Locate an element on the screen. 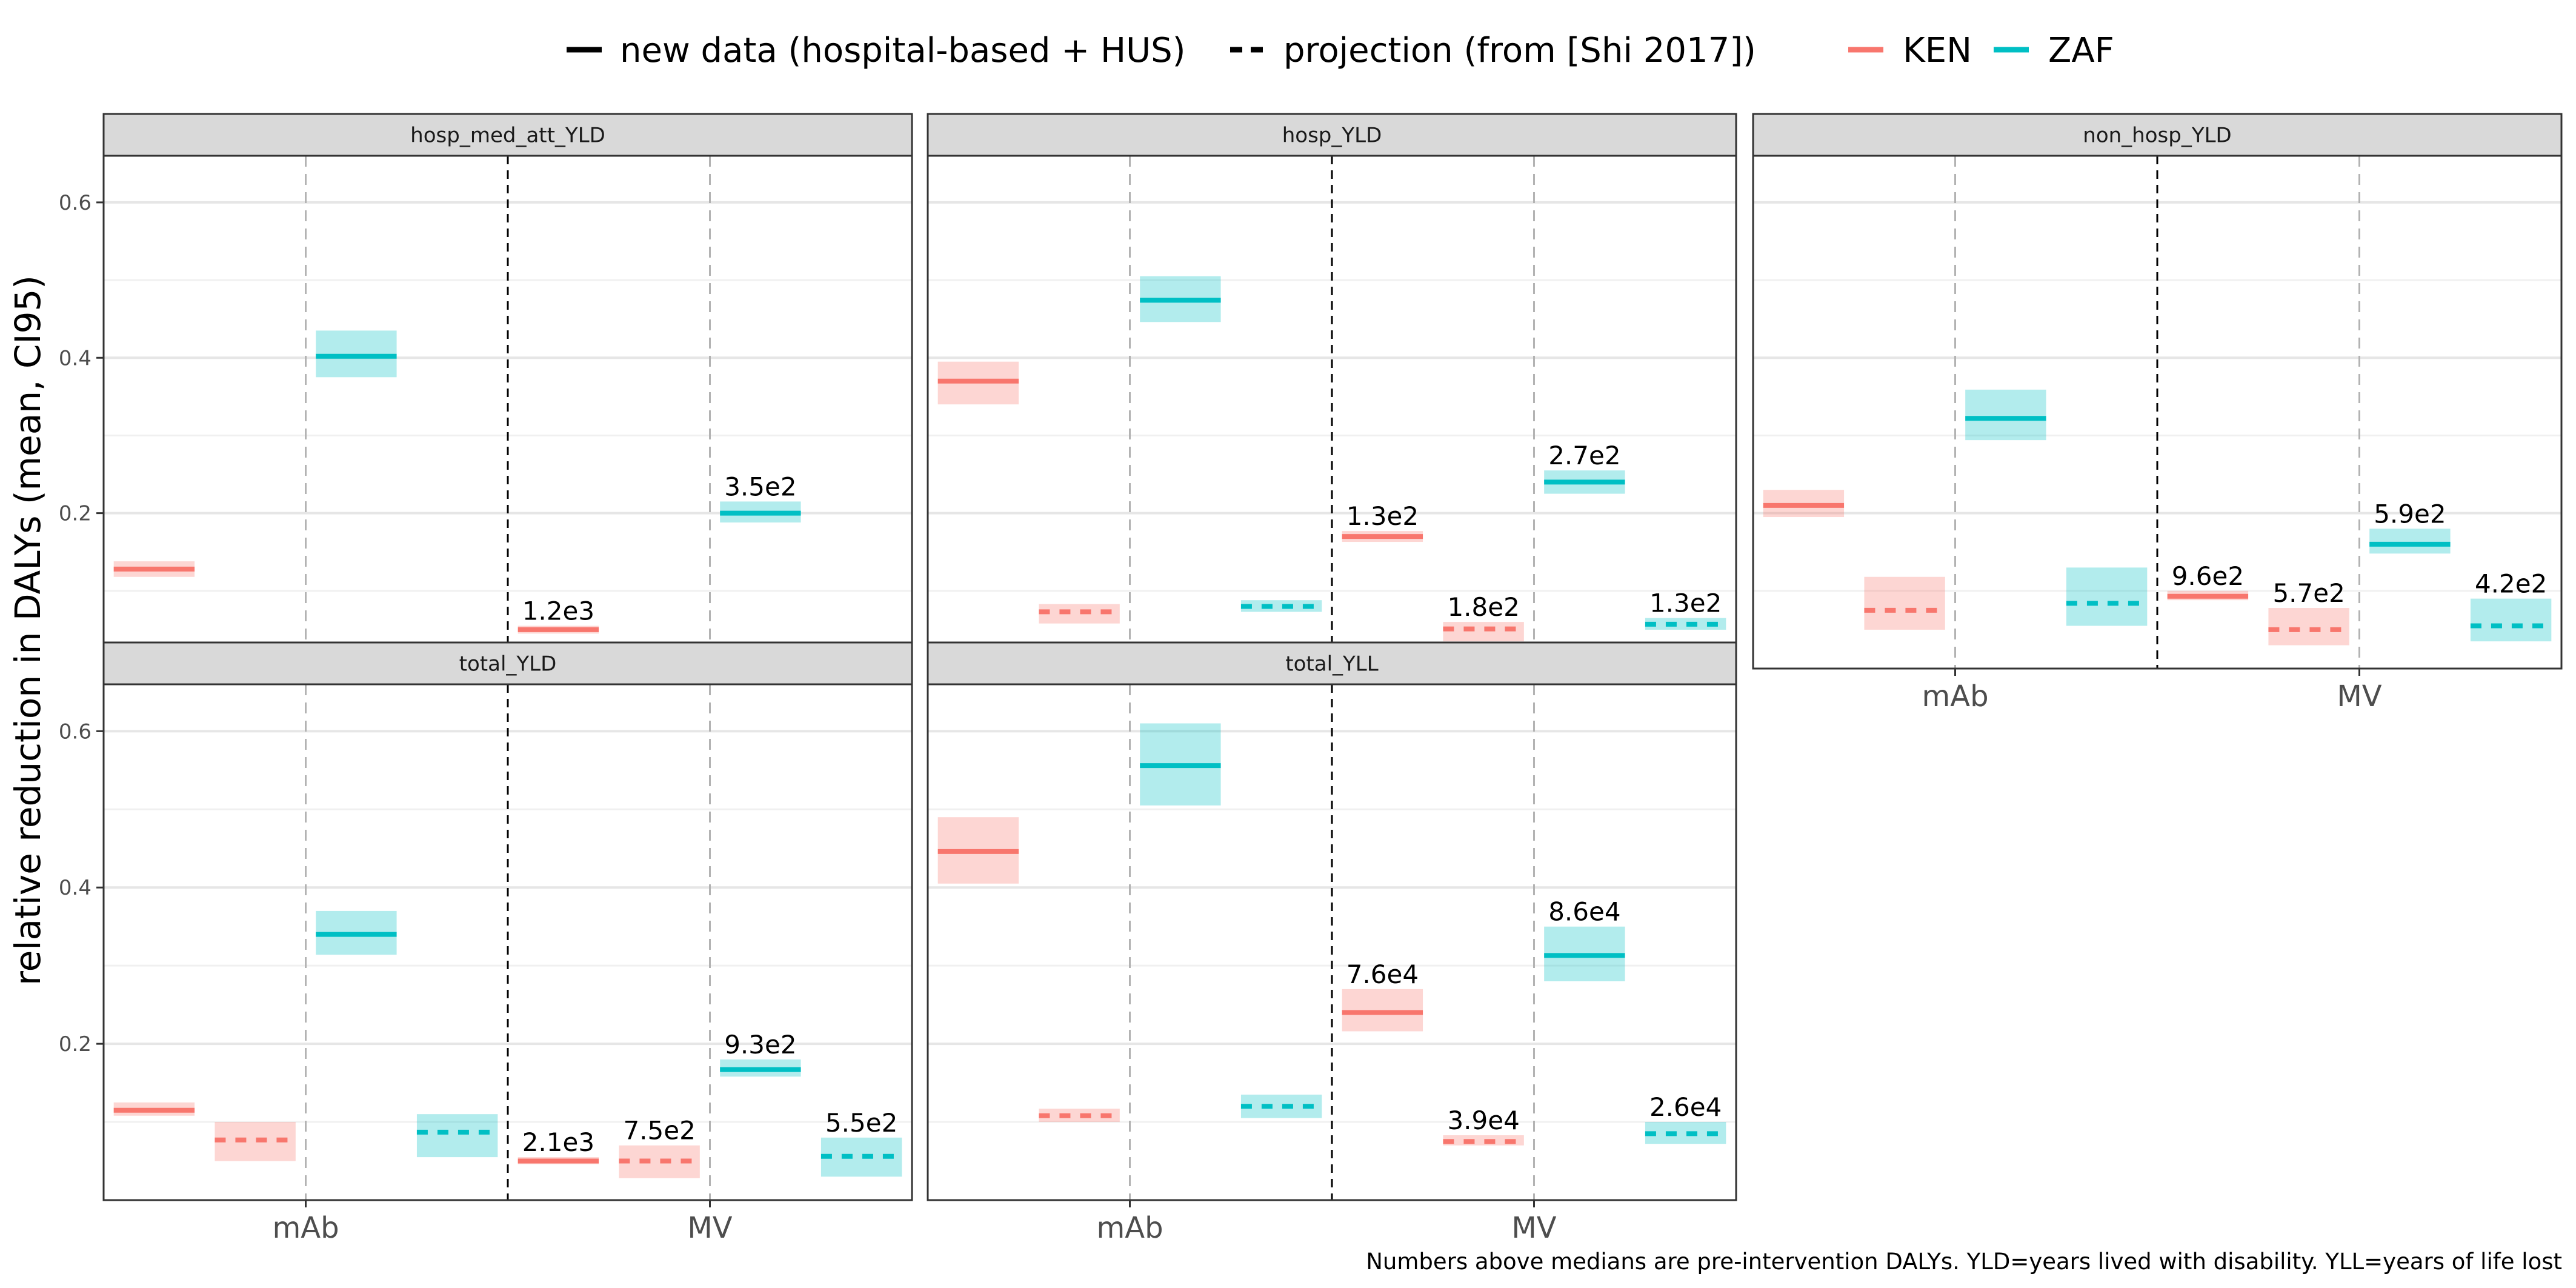 This screenshot has height=1288, width=2576. legend-label-ken: KEN is located at coordinates (1937, 50).